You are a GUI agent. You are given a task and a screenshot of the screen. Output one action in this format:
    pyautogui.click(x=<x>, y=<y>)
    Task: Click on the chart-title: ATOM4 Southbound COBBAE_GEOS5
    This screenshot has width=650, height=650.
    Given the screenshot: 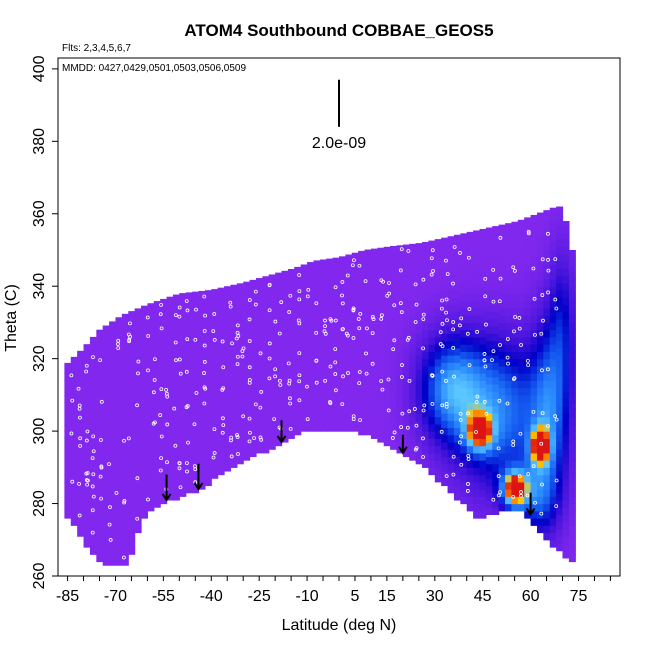 What is the action you would take?
    pyautogui.click(x=338, y=30)
    